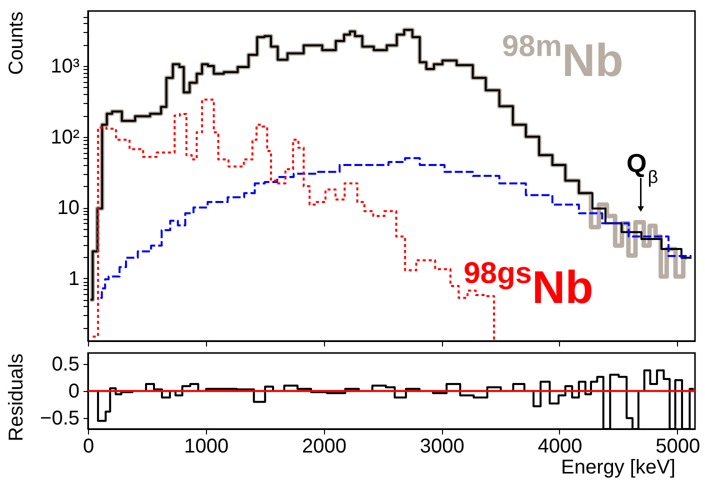 The image size is (705, 488). Describe the element at coordinates (17, 398) in the screenshot. I see `y-axis-title: Residuals` at that location.